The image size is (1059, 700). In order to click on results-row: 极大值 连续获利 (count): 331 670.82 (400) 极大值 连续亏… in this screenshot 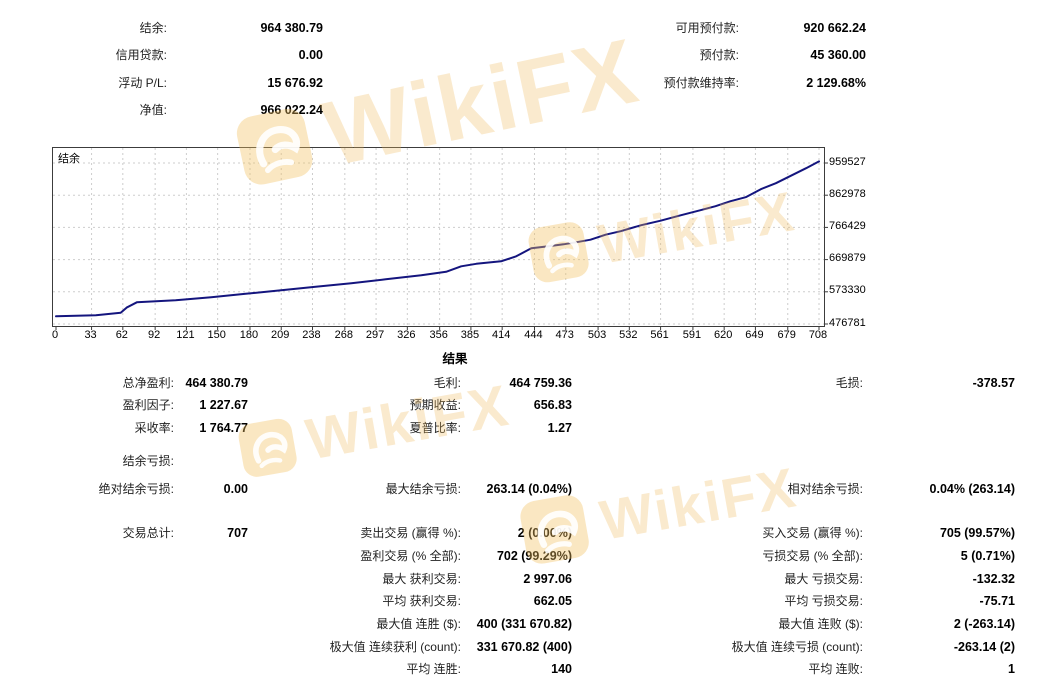, I will do `click(529, 647)`.